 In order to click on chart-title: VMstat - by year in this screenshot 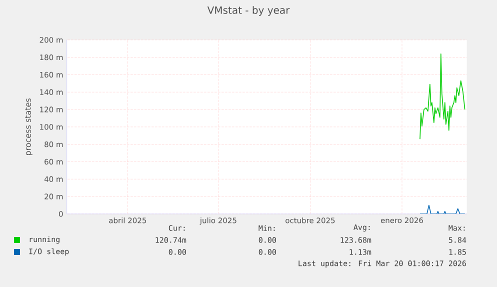, I will do `click(248, 11)`.